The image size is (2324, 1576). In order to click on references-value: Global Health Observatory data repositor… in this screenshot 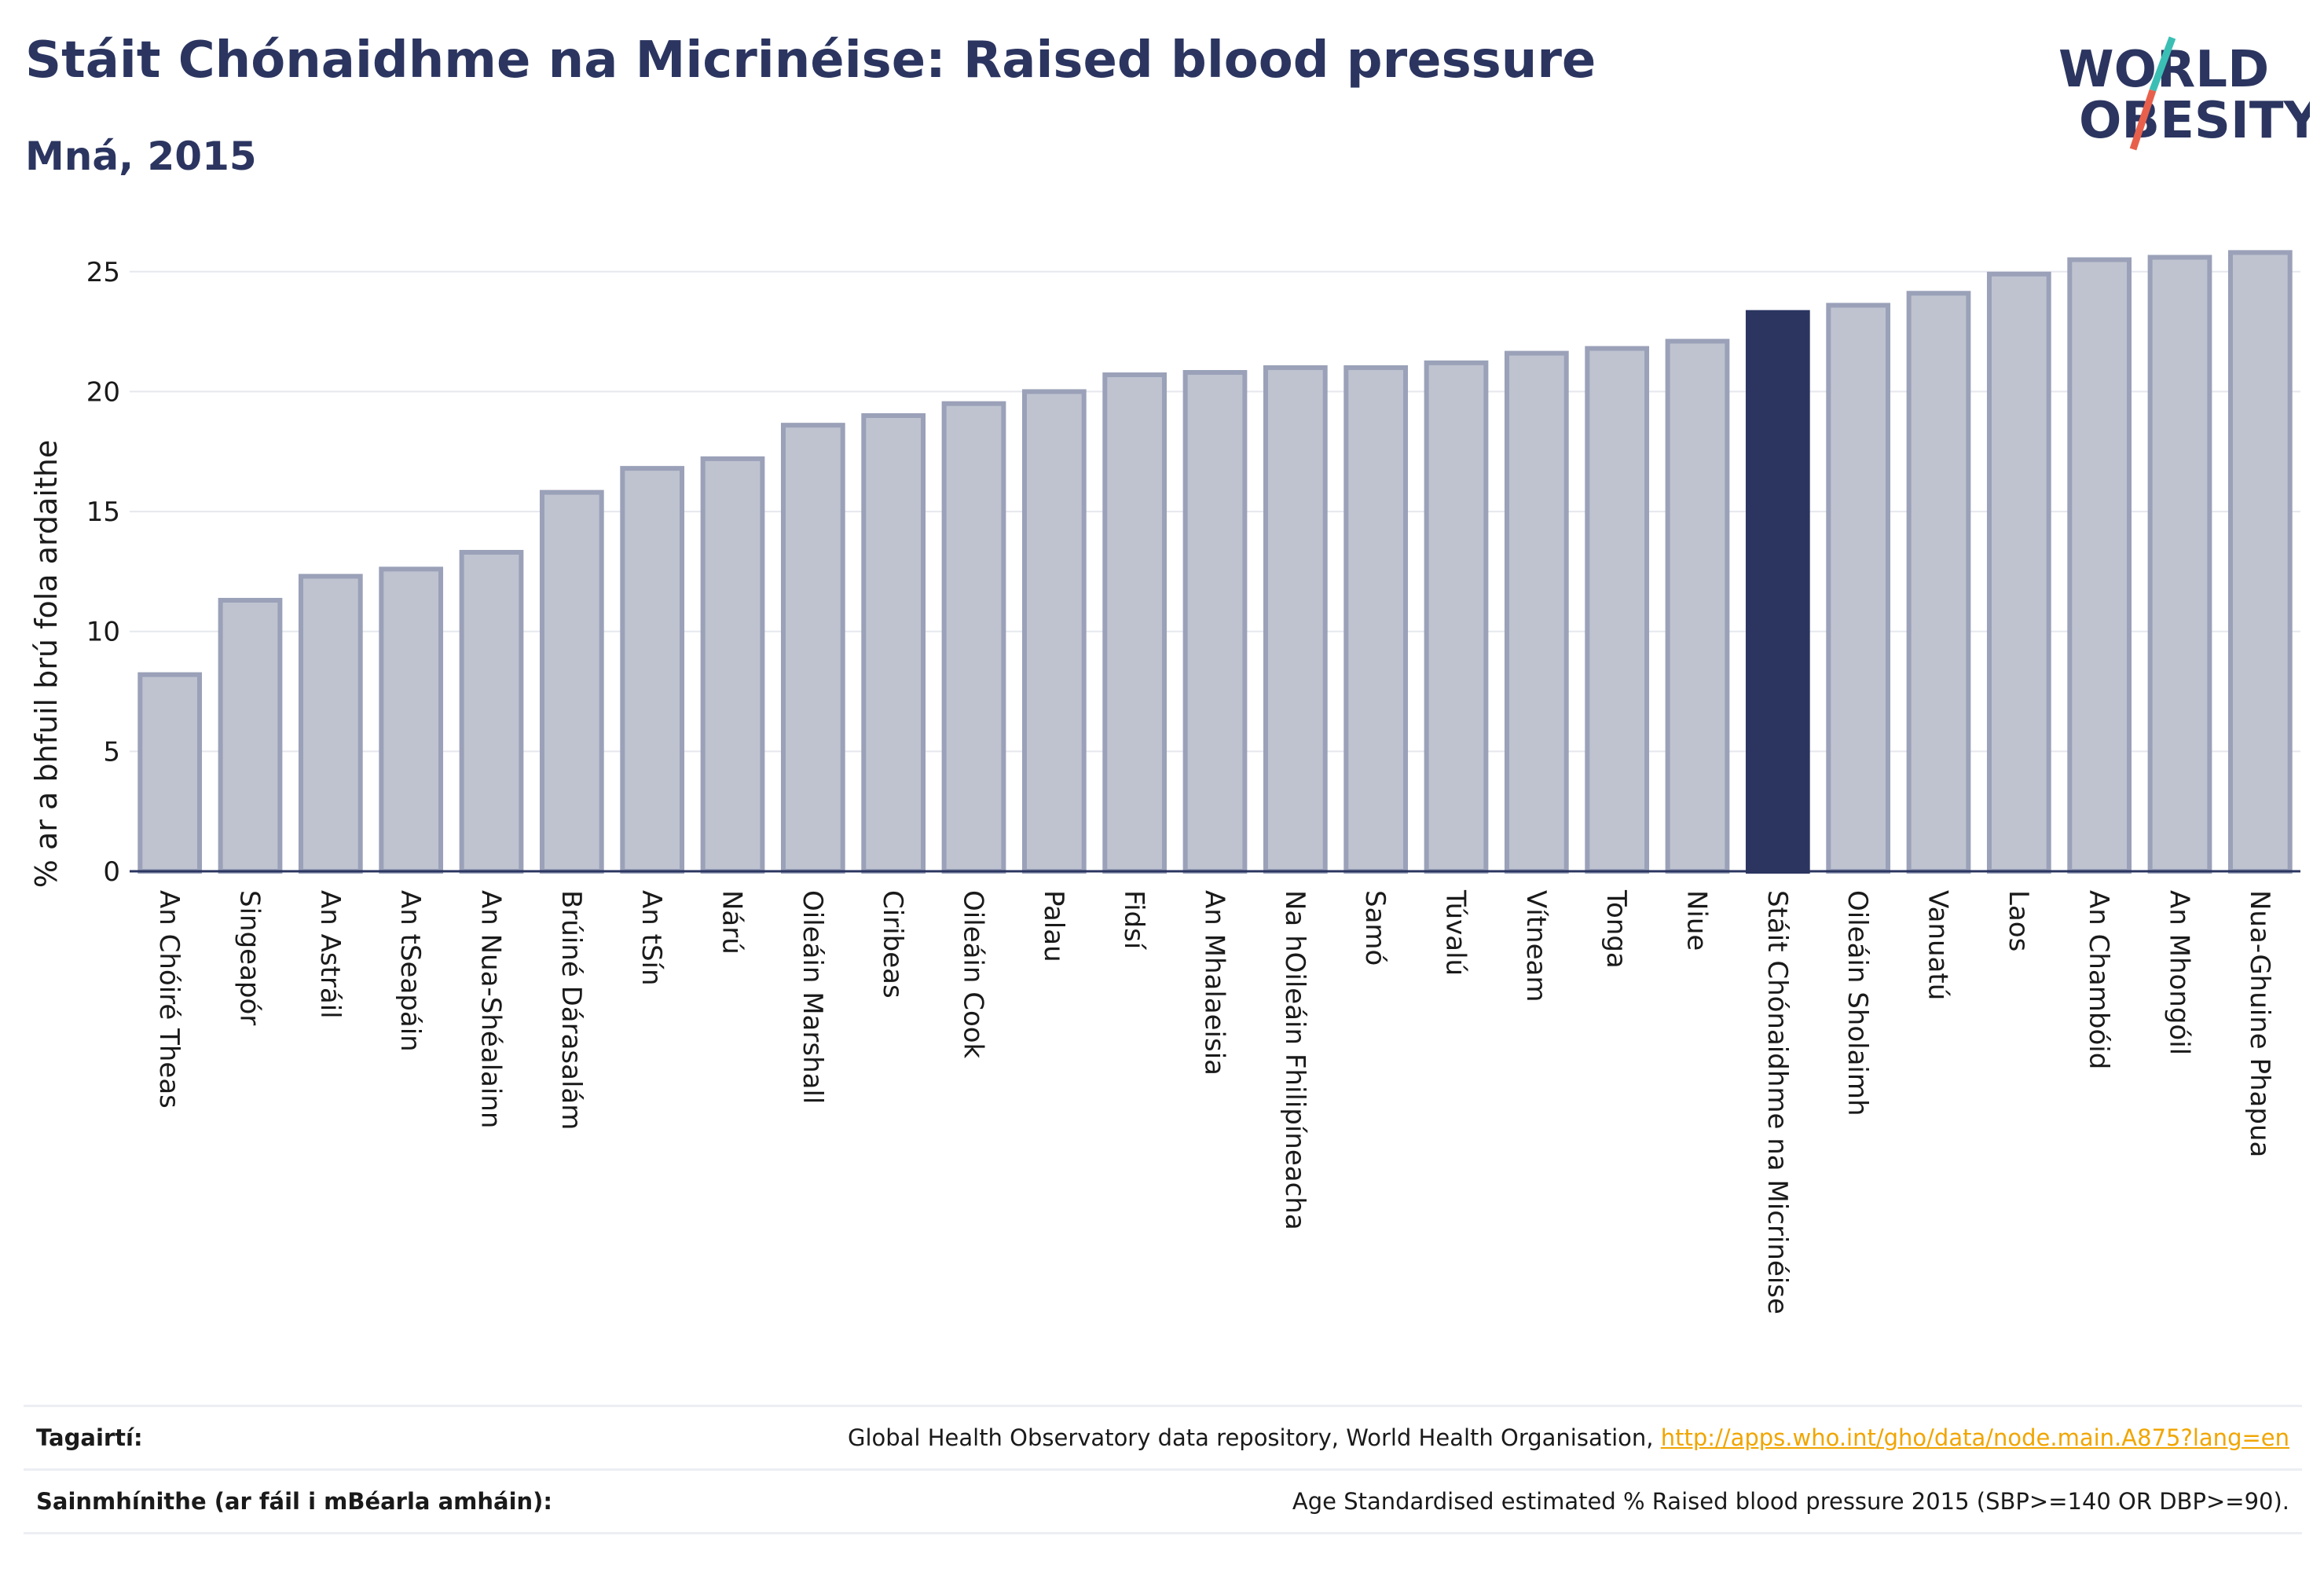, I will do `click(1568, 1437)`.